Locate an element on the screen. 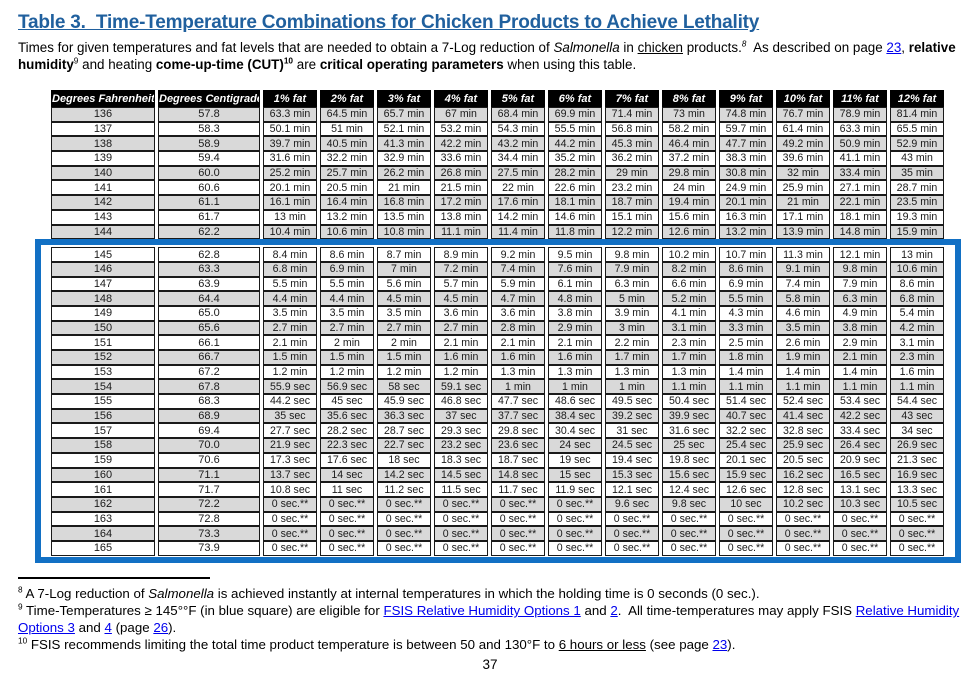  cell-centigrade: 57.8 is located at coordinates (209, 114).